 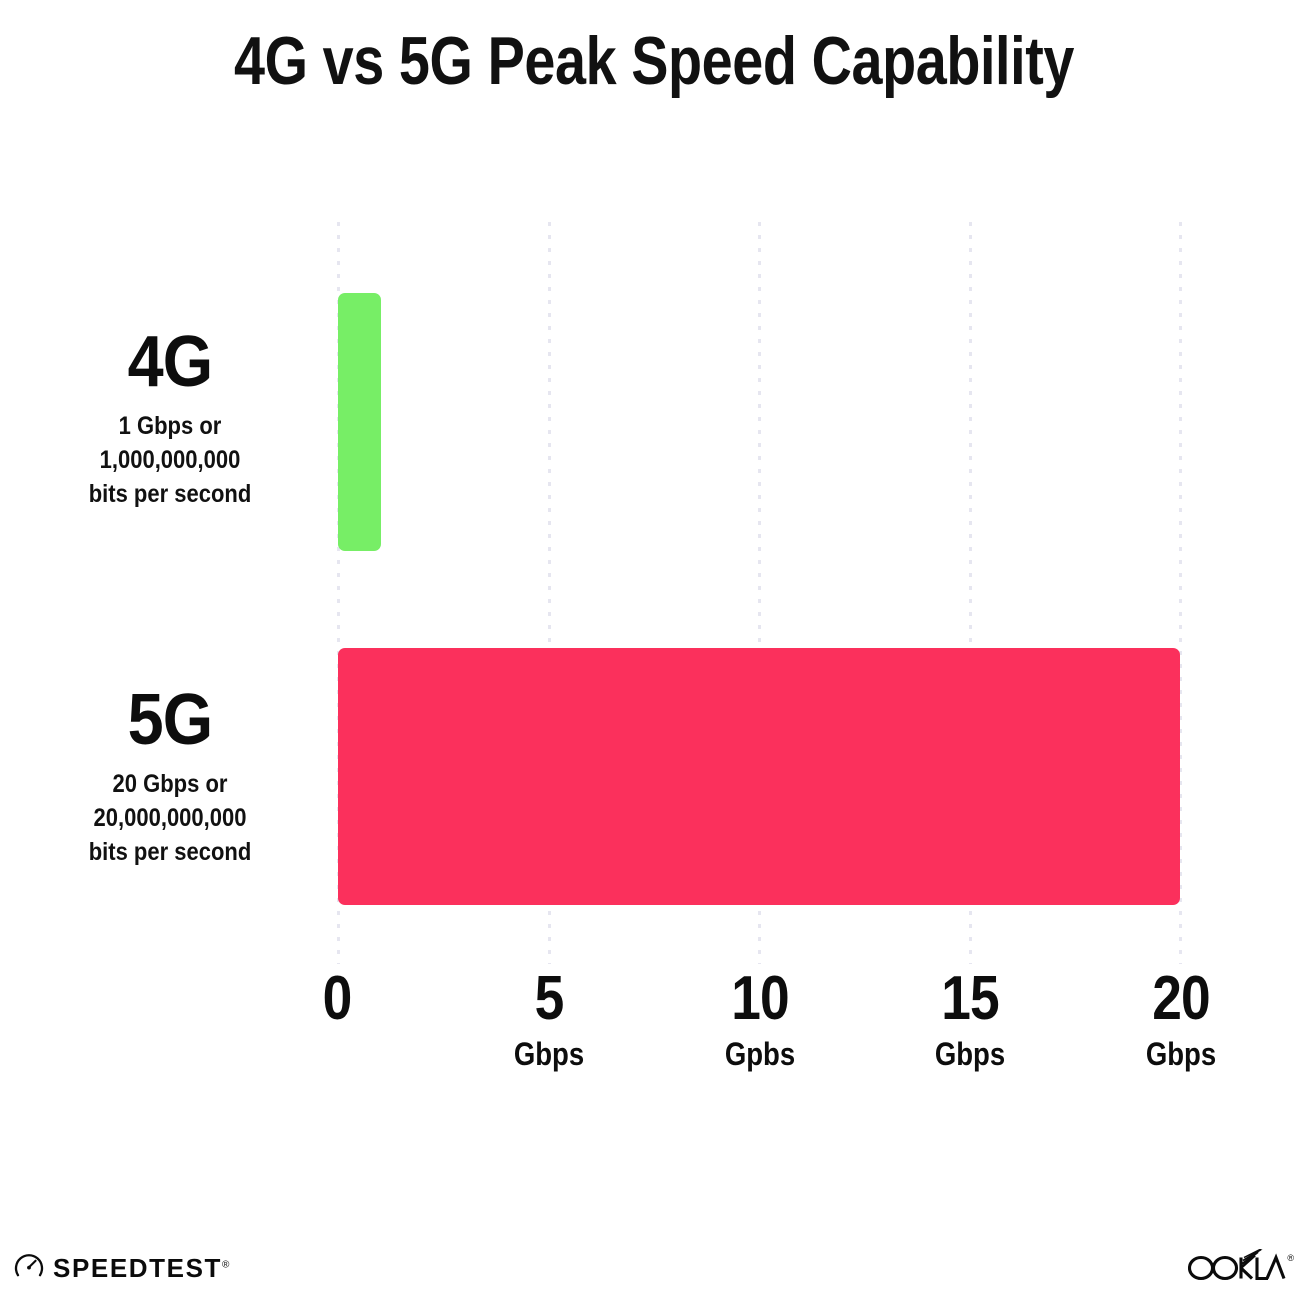 What do you see at coordinates (170, 852) in the screenshot?
I see `category-sublabel-5g-line3: bits per second` at bounding box center [170, 852].